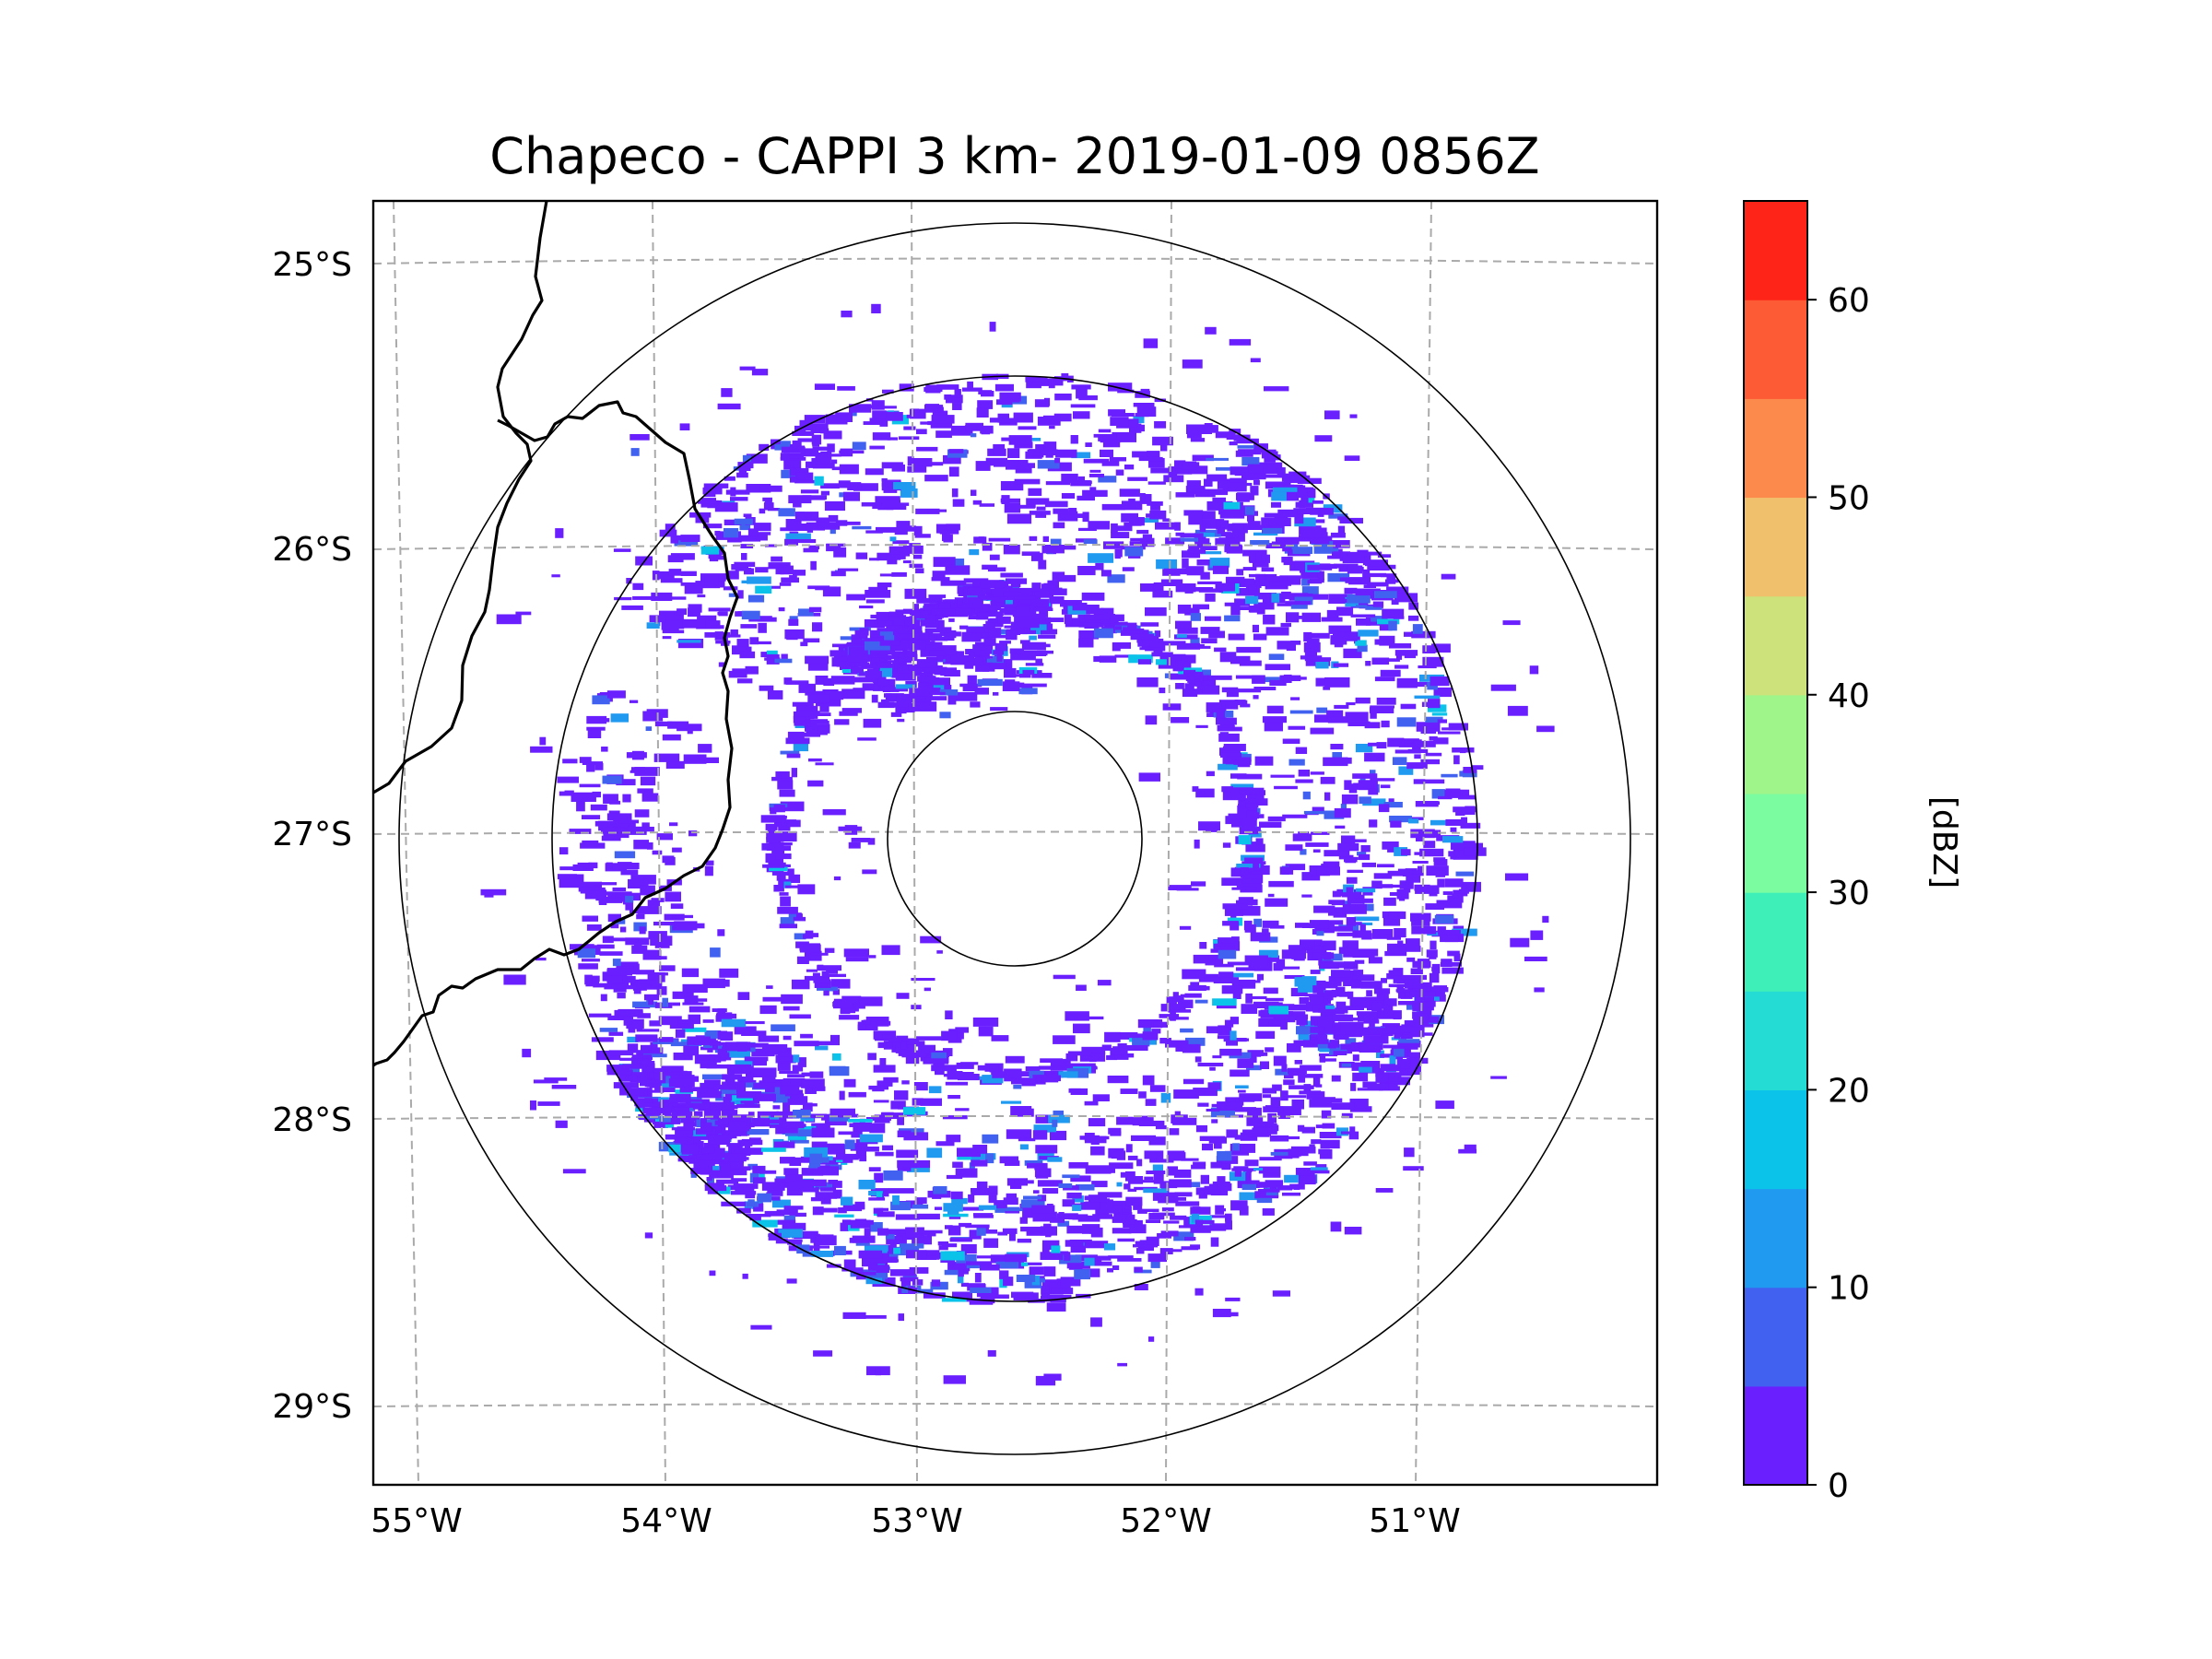  Describe the element at coordinates (1775, 1435) in the screenshot. I see `colorbar-segment` at that location.